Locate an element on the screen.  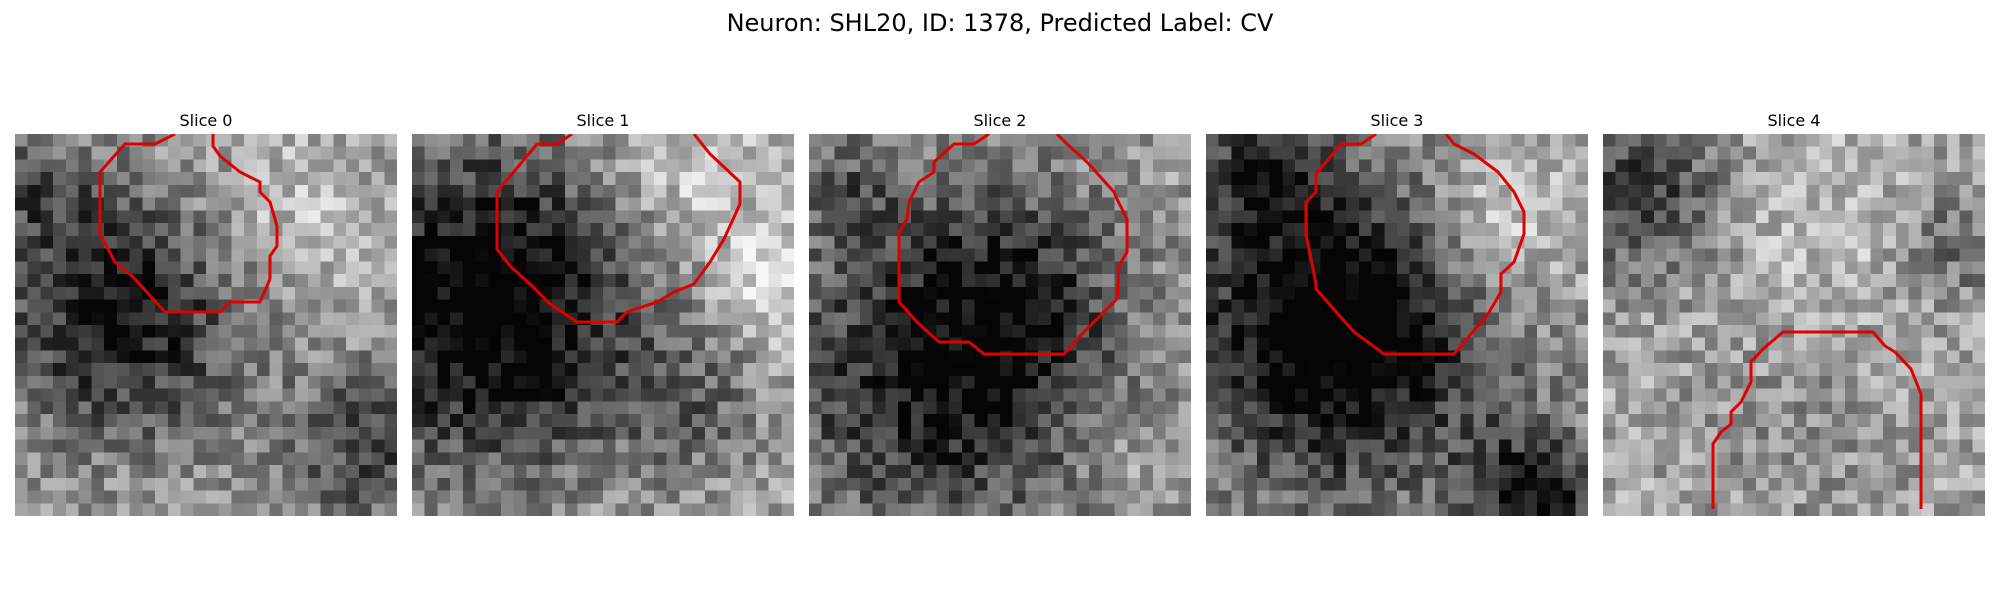
slice-panel-0: Slice 0 is located at coordinates (206, 313).